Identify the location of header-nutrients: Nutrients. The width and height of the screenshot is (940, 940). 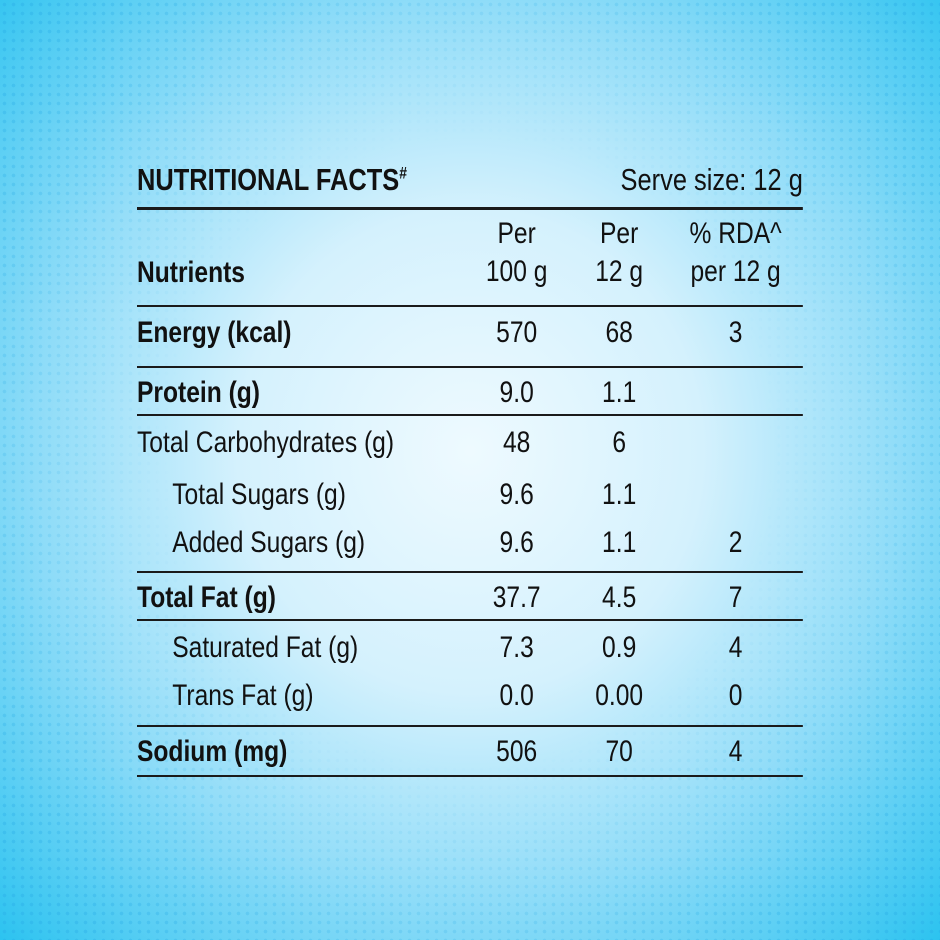
(191, 272).